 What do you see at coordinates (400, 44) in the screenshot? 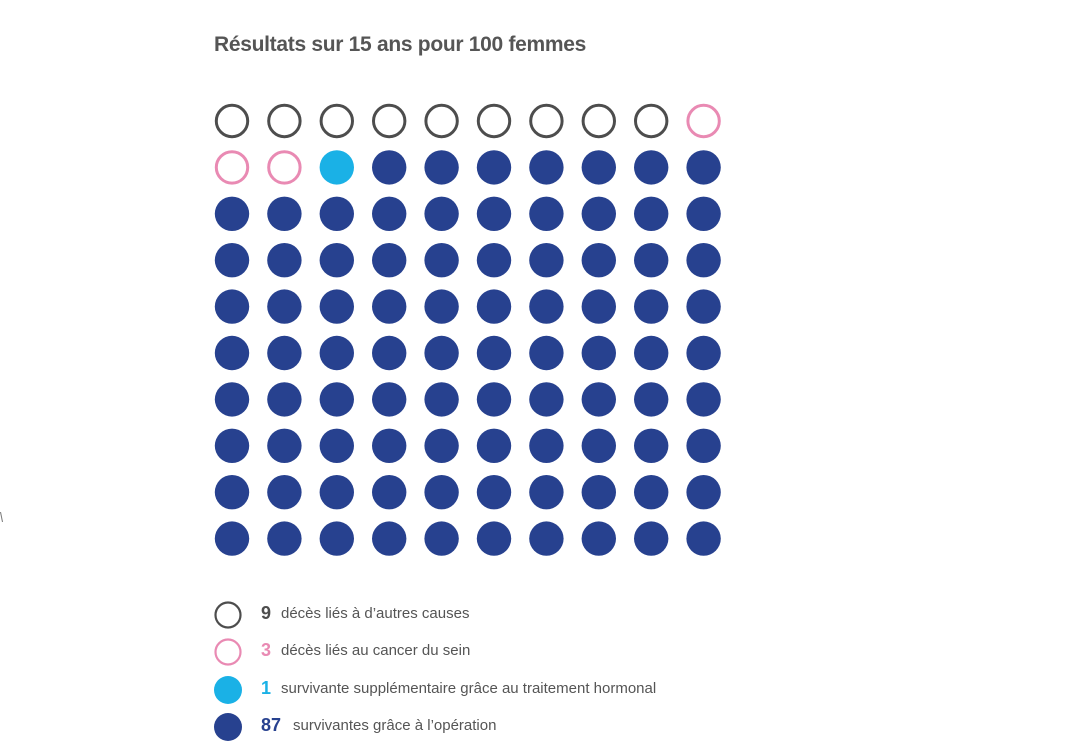
I see `chart-title: Résultats sur 15 ans pour 100 femmes` at bounding box center [400, 44].